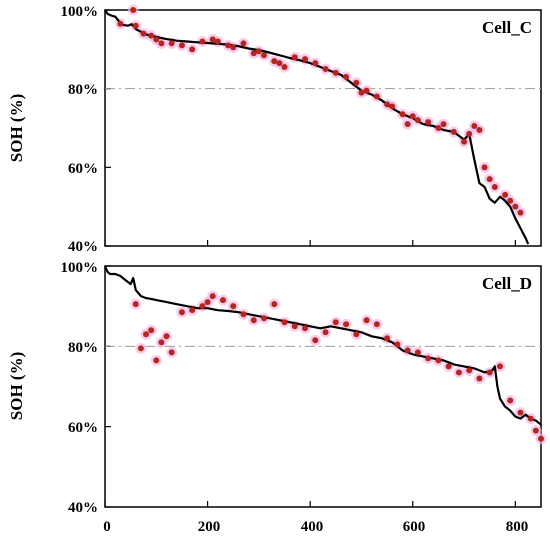 Image resolution: width=550 pixels, height=538 pixels. I want to click on chart-title-cell-d: Cell_D, so click(507, 283).